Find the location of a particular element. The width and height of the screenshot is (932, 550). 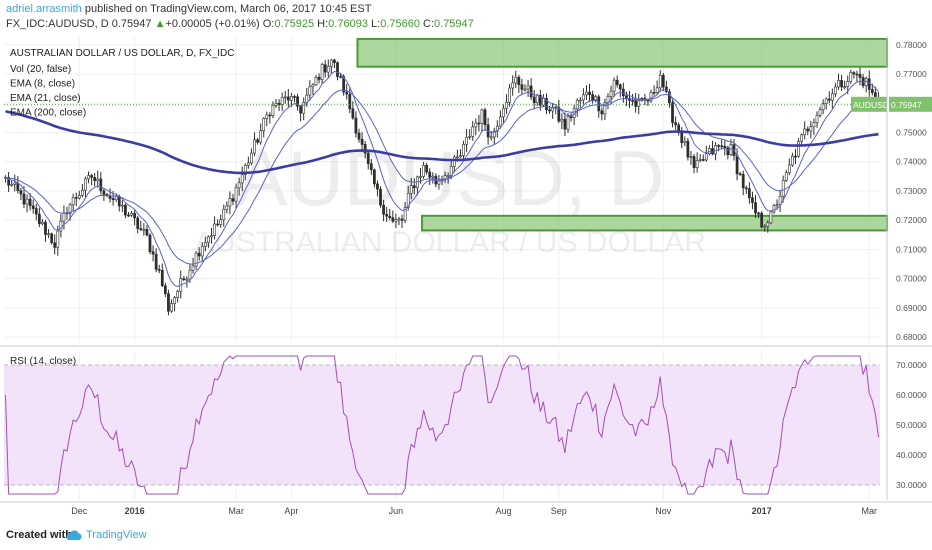

close-label: C: is located at coordinates (429, 24).